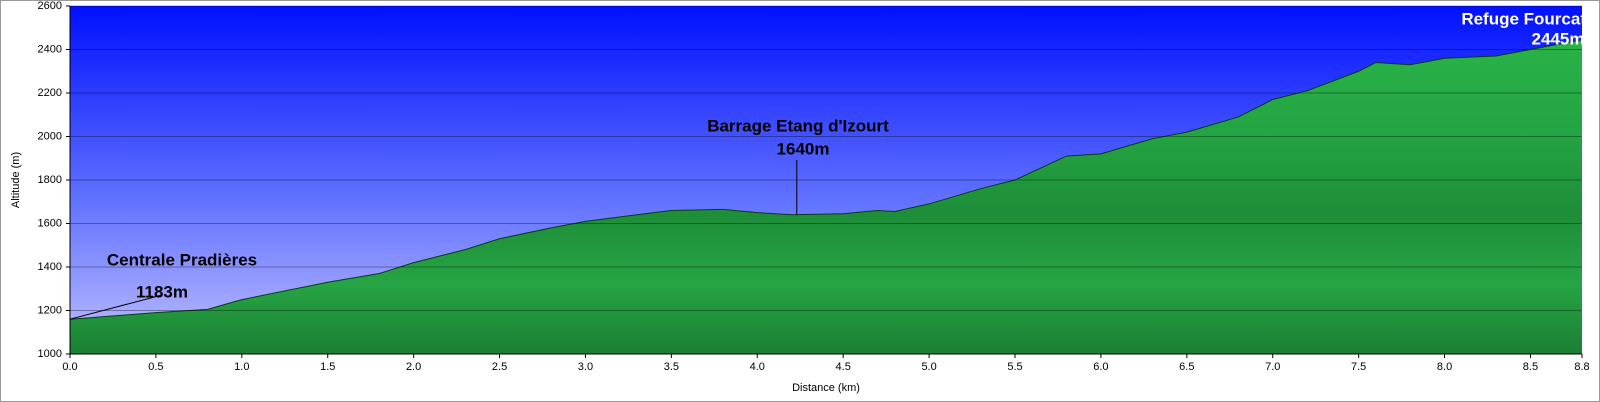  I want to click on x-tick-label: 3.5, so click(671, 367).